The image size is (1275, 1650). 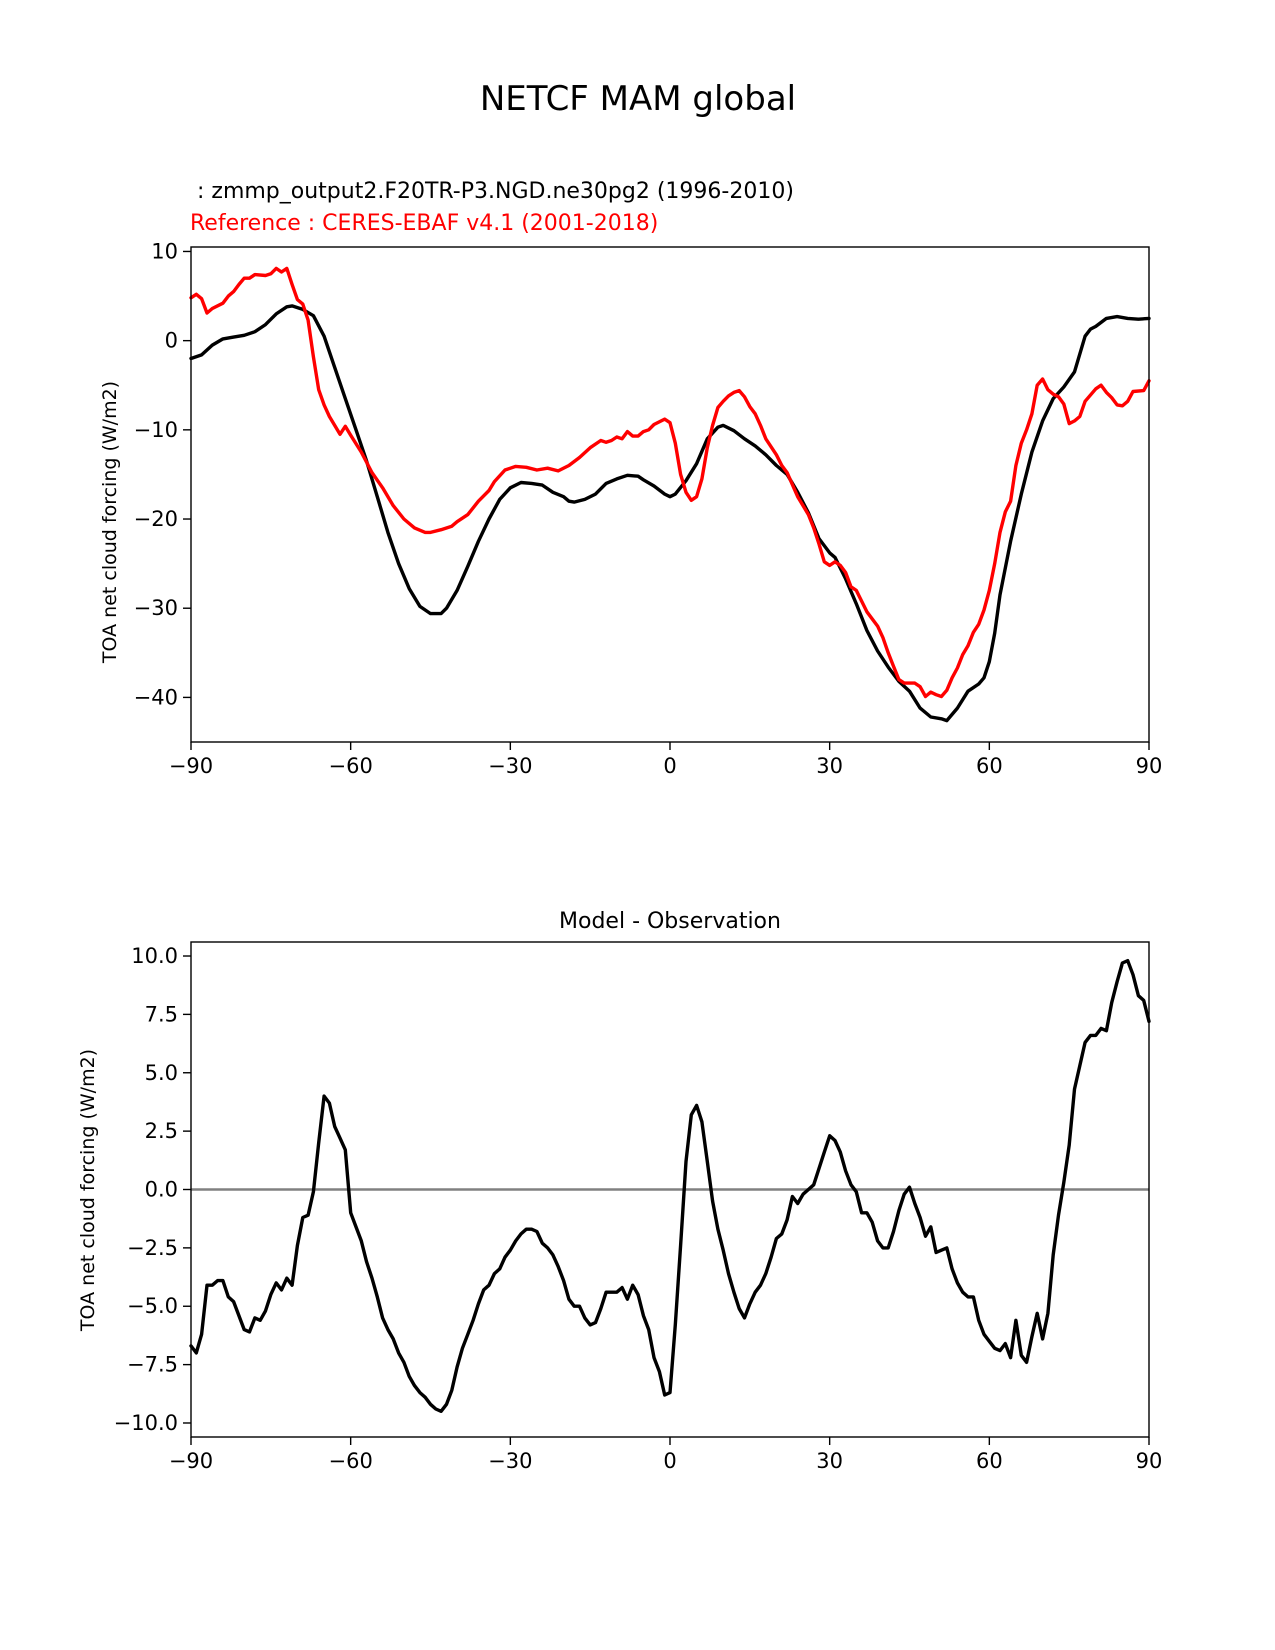 I want to click on bottom-xtick-label: −90, so click(x=191, y=1461).